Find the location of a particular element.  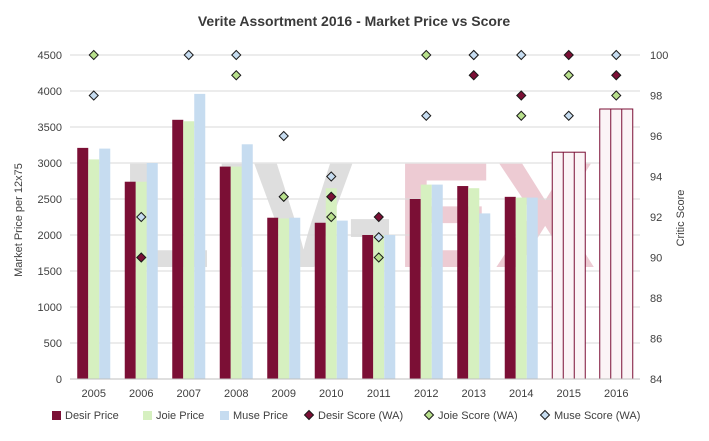

x-tick-label: 2010 is located at coordinates (331, 394).